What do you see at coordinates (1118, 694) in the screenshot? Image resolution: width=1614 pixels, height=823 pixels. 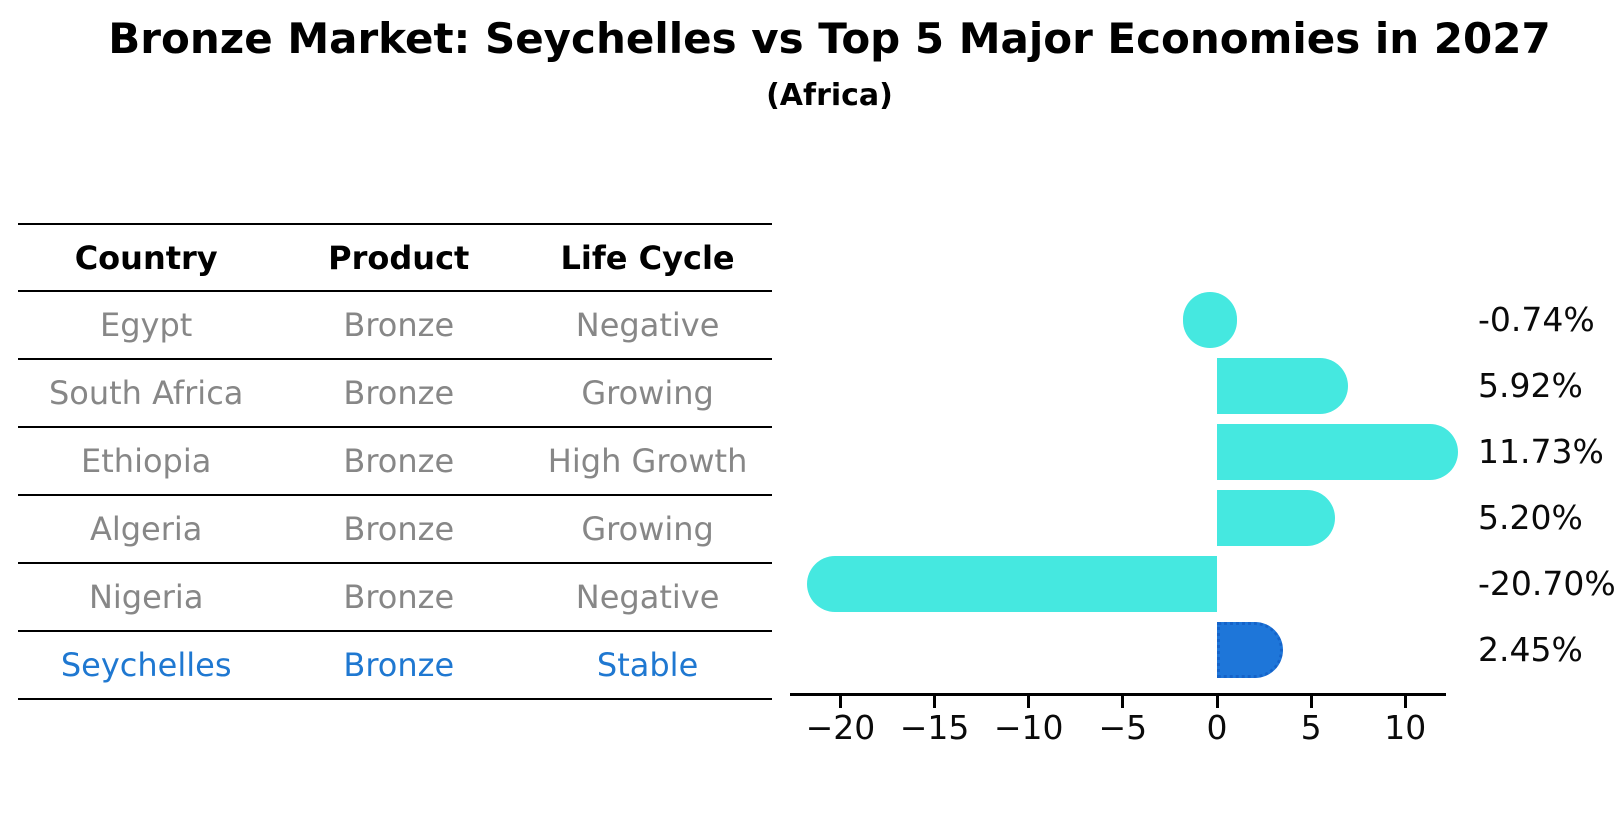 I see `x-axis` at bounding box center [1118, 694].